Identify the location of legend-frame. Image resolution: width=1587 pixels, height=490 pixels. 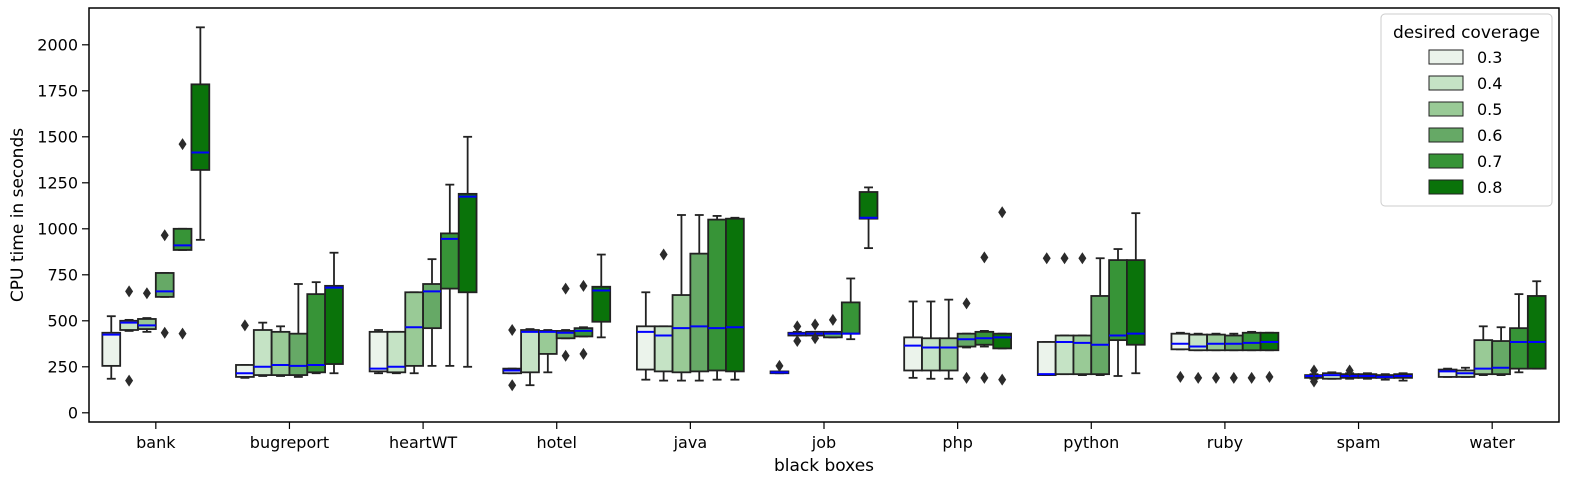
(1466, 110).